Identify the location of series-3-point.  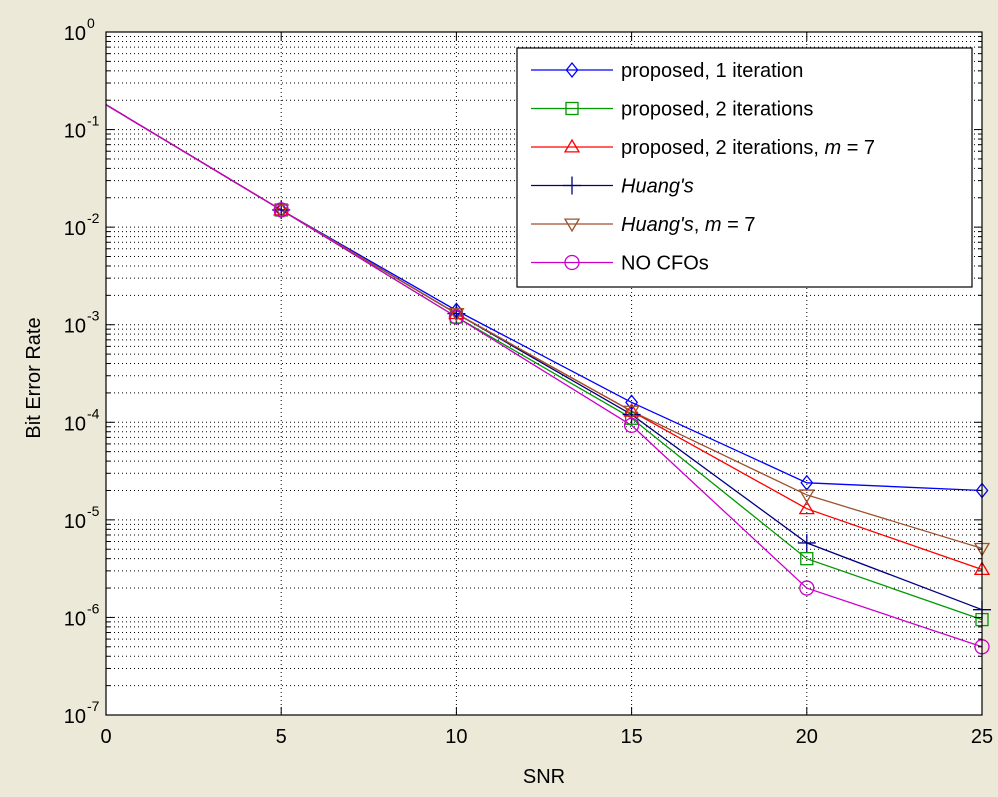
(806, 507).